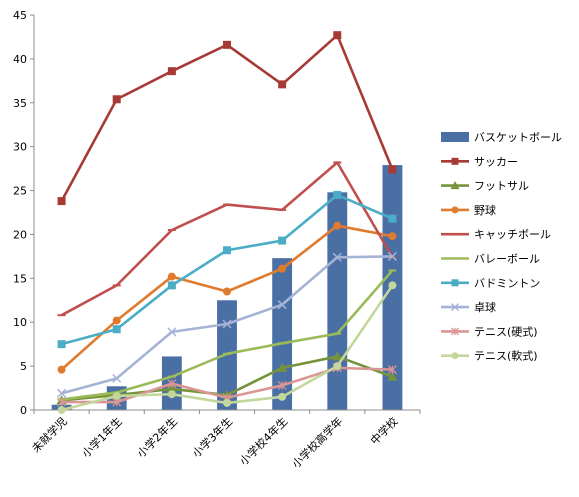  What do you see at coordinates (20, 191) in the screenshot?
I see `y-tick-label: 25` at bounding box center [20, 191].